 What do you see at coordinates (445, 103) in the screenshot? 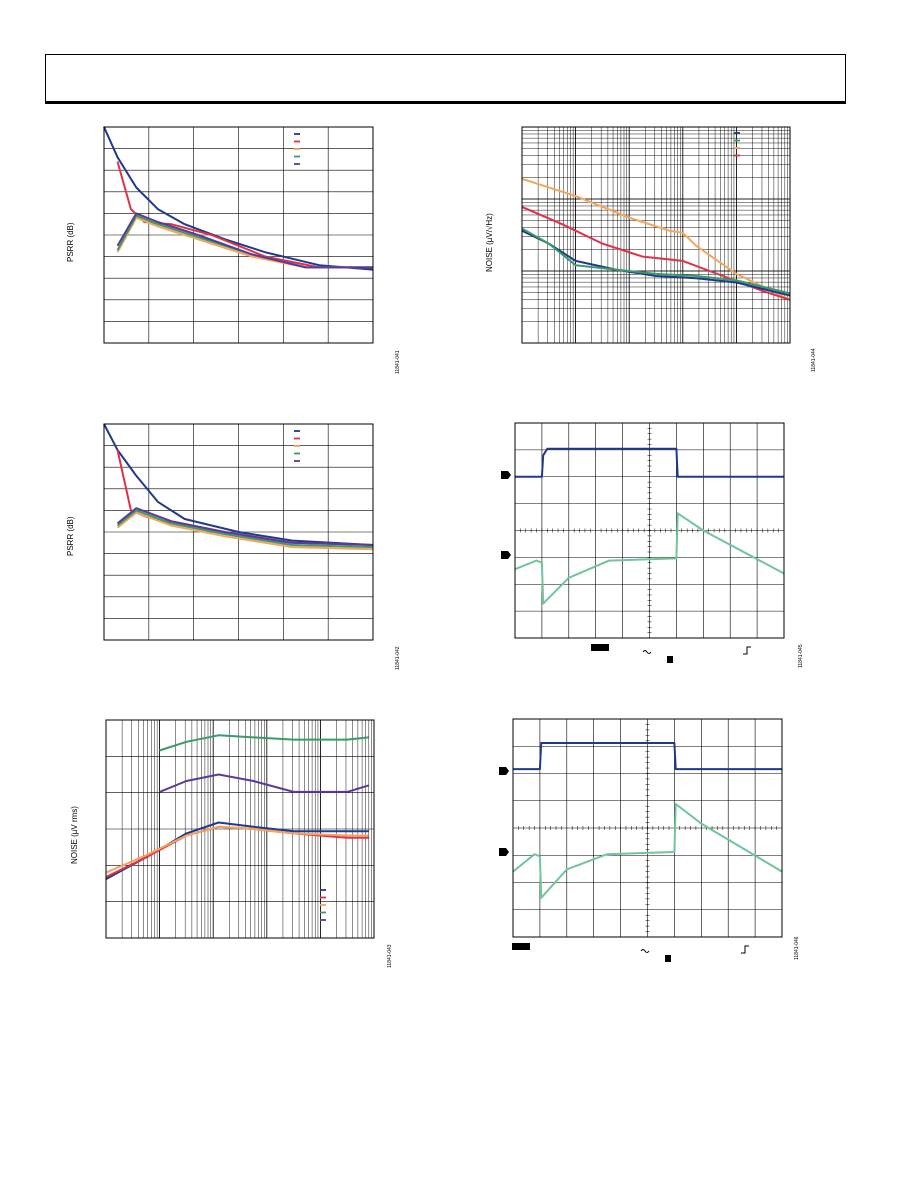
I see `header-rule` at bounding box center [445, 103].